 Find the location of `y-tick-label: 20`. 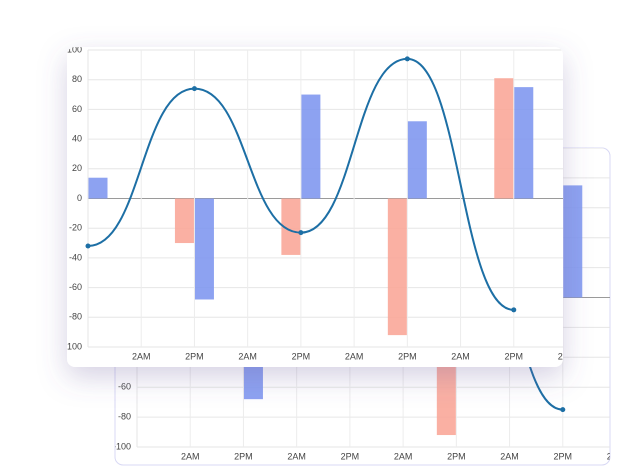

y-tick-label: 20 is located at coordinates (77, 168).